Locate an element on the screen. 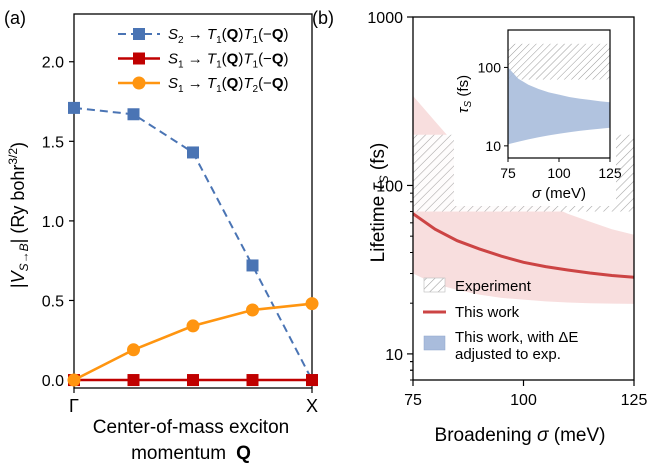 The image size is (649, 466). panel-b-x-tick-label: 125 is located at coordinates (634, 400).